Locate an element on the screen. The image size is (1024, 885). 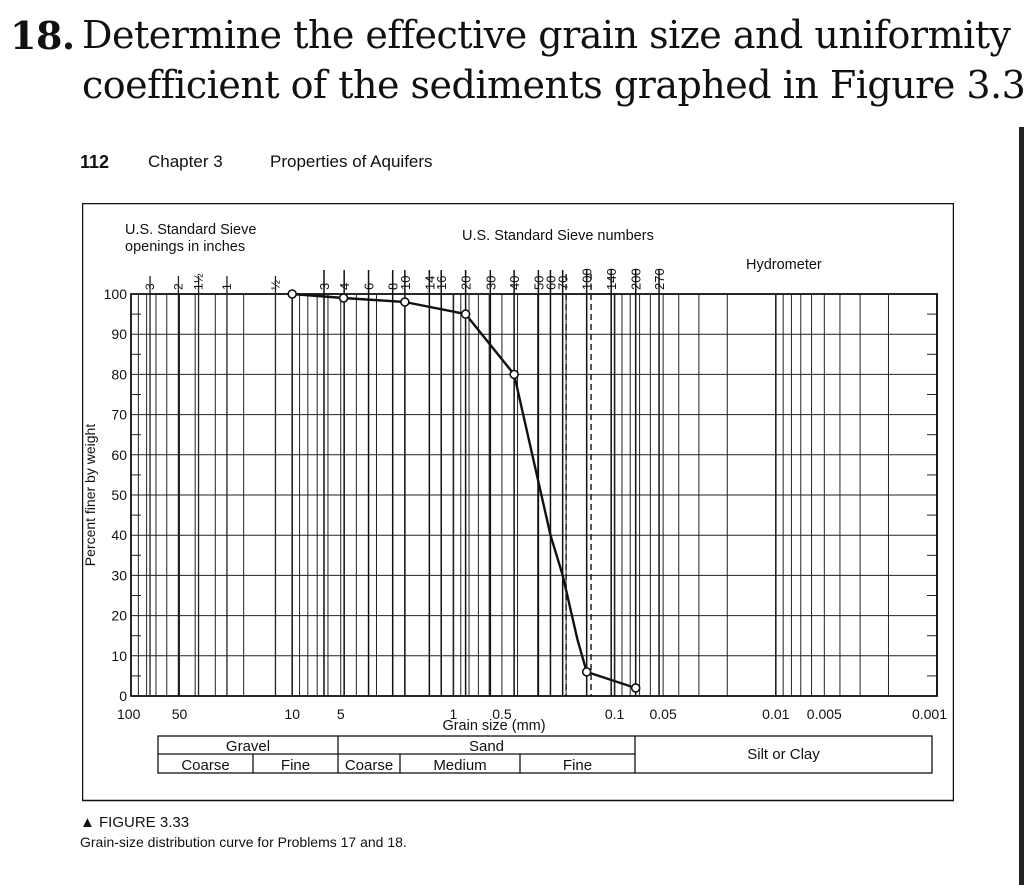
y-tick-right: 40 is located at coordinates (953, 455).